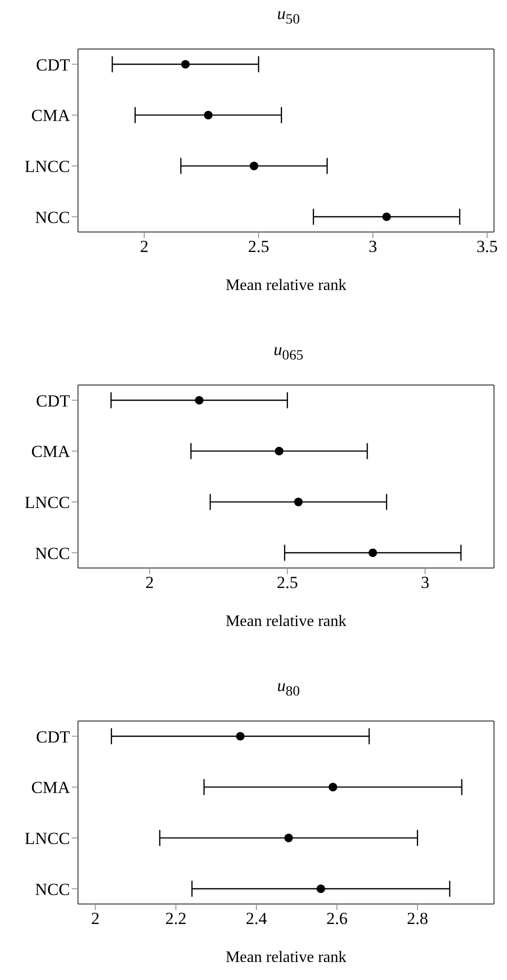 Image resolution: width=507 pixels, height=980 pixels. I want to click on x-tick-label: 2.8, so click(417, 918).